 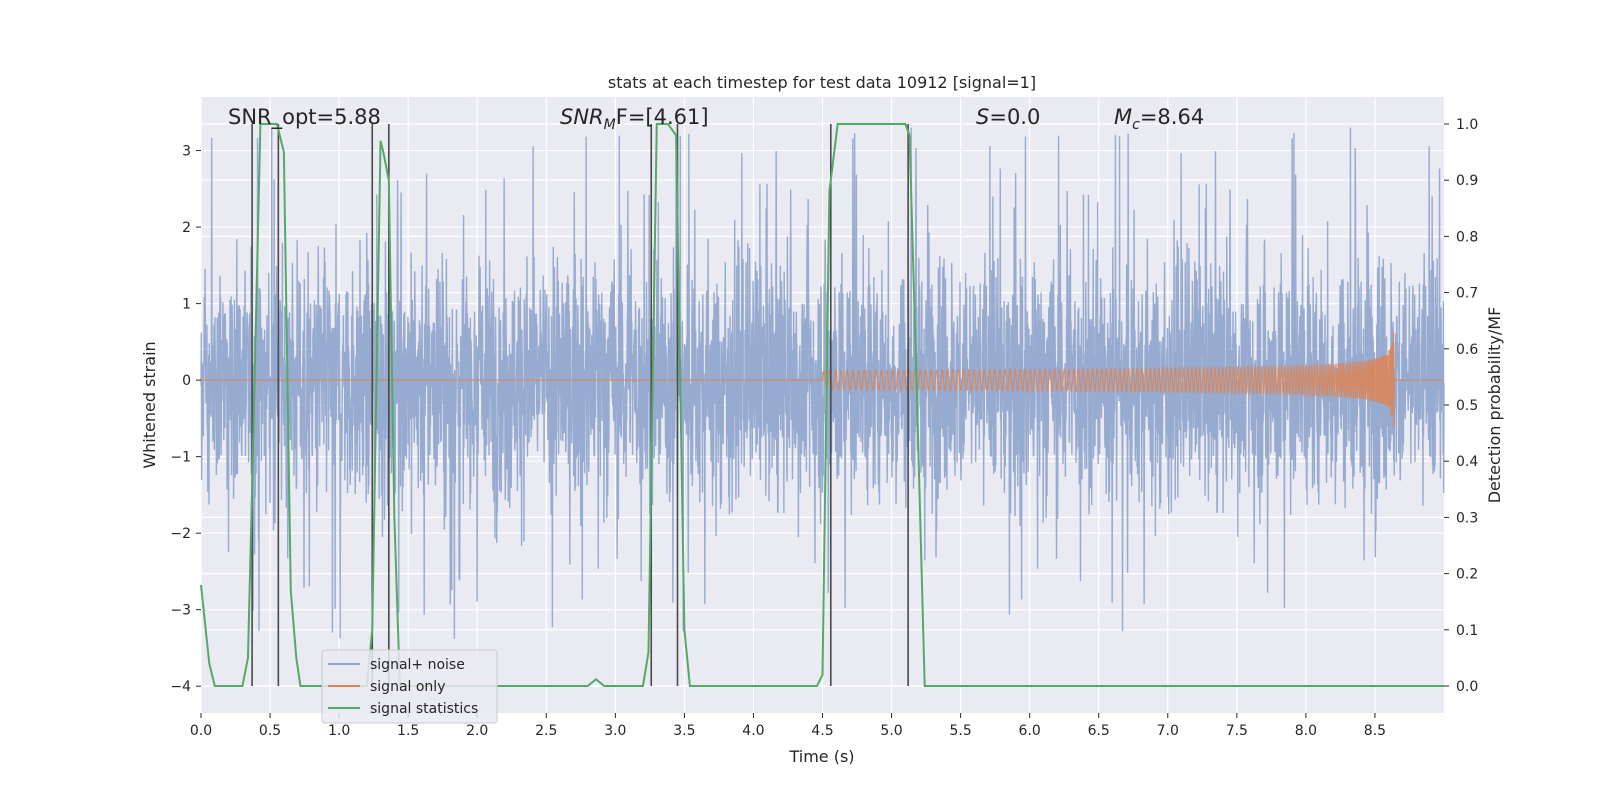 What do you see at coordinates (180, 687) in the screenshot?
I see `y-tick-label: −4` at bounding box center [180, 687].